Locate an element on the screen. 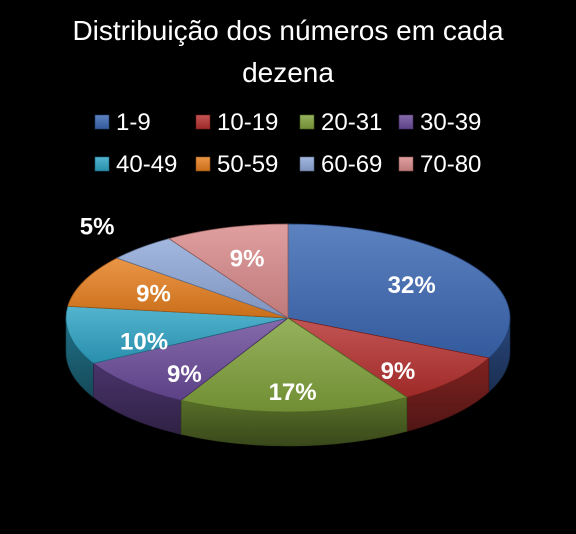 The width and height of the screenshot is (576, 534). legend-label: 50-59 is located at coordinates (247, 164).